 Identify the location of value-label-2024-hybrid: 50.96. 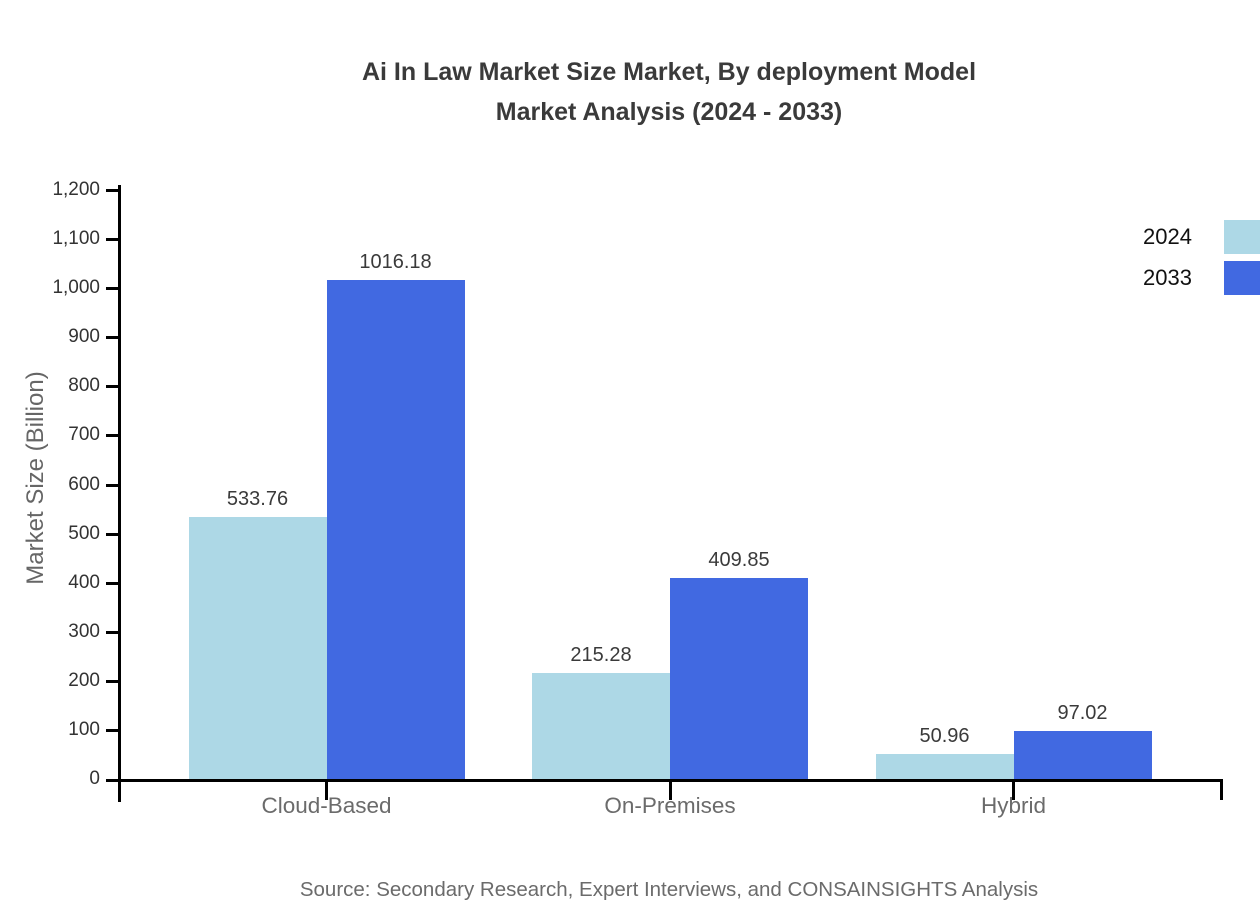
(944, 735).